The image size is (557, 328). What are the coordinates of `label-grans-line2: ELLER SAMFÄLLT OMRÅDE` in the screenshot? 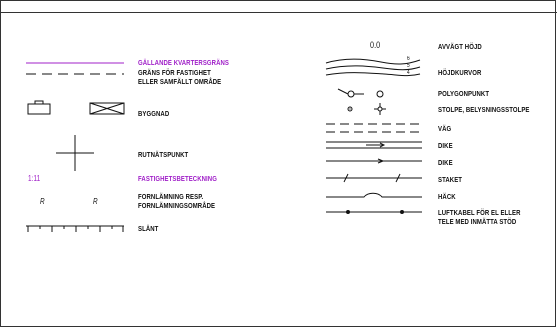 It's located at (180, 81).